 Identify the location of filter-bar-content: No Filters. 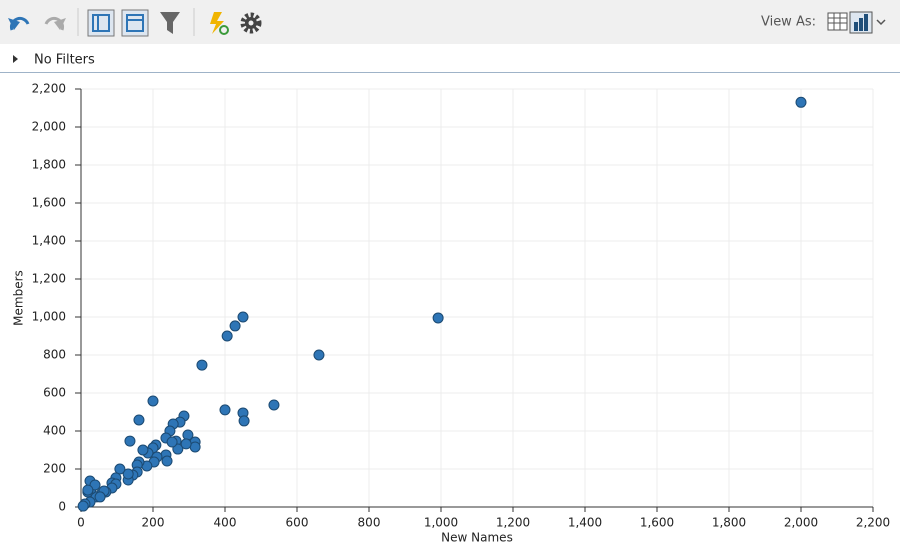
(54, 60).